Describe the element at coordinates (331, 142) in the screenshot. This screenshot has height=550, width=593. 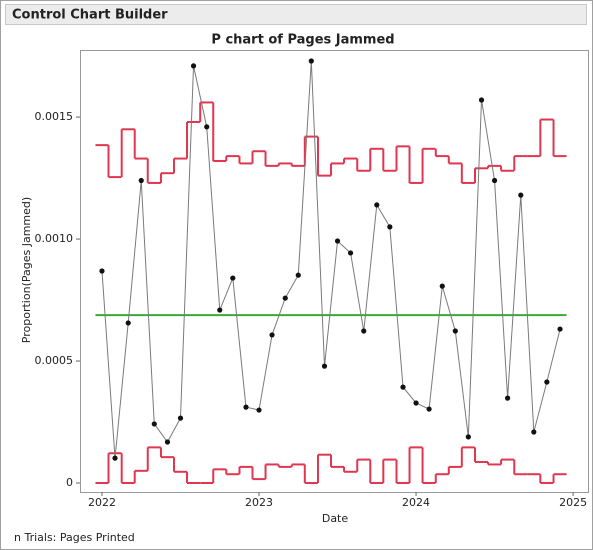
I see `ucl-riser` at that location.